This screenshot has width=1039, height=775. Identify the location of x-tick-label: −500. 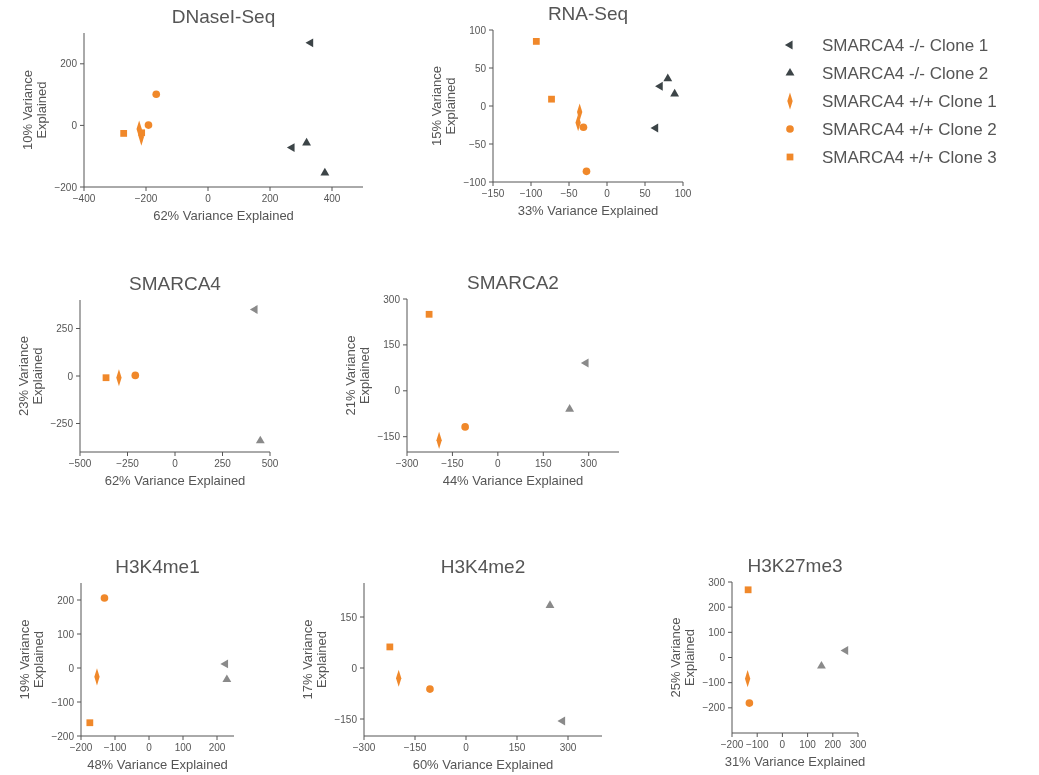
(80, 463).